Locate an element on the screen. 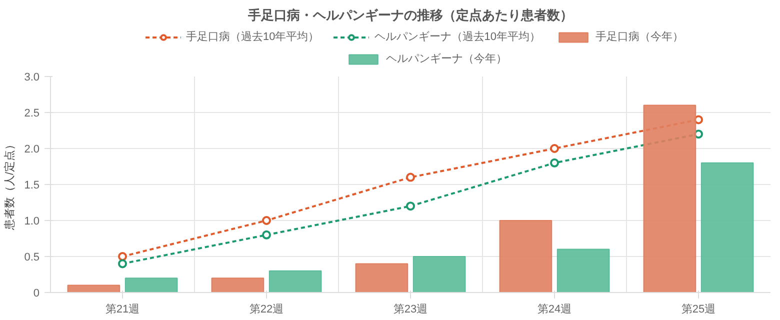 Image resolution: width=780 pixels, height=320 pixels. x-tick-label: 第21週 is located at coordinates (122, 310).